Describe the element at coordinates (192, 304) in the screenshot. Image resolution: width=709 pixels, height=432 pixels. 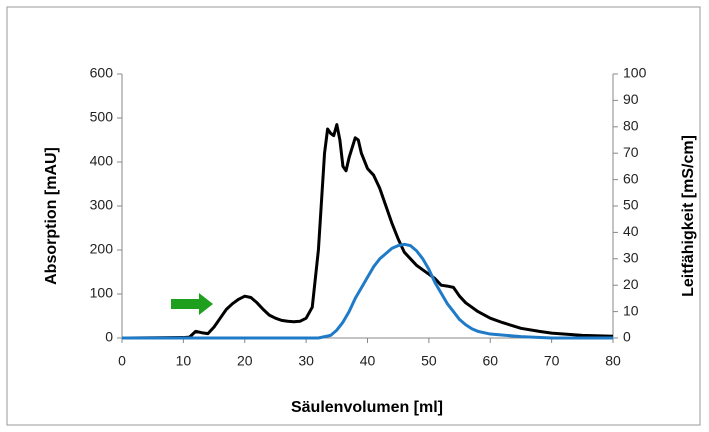
I see `arrow` at that location.